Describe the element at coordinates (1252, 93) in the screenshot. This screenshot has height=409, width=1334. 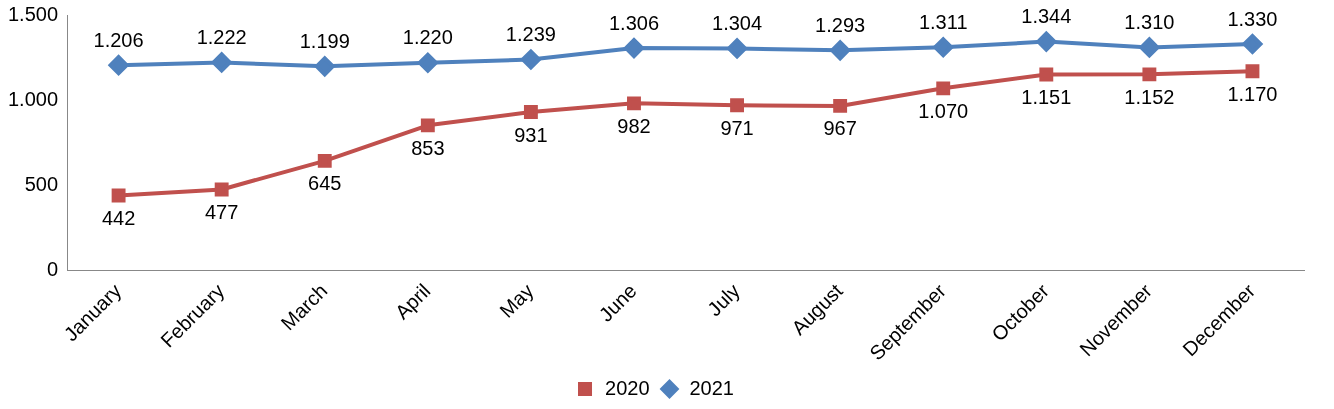
I see `data-label: 1.170` at that location.